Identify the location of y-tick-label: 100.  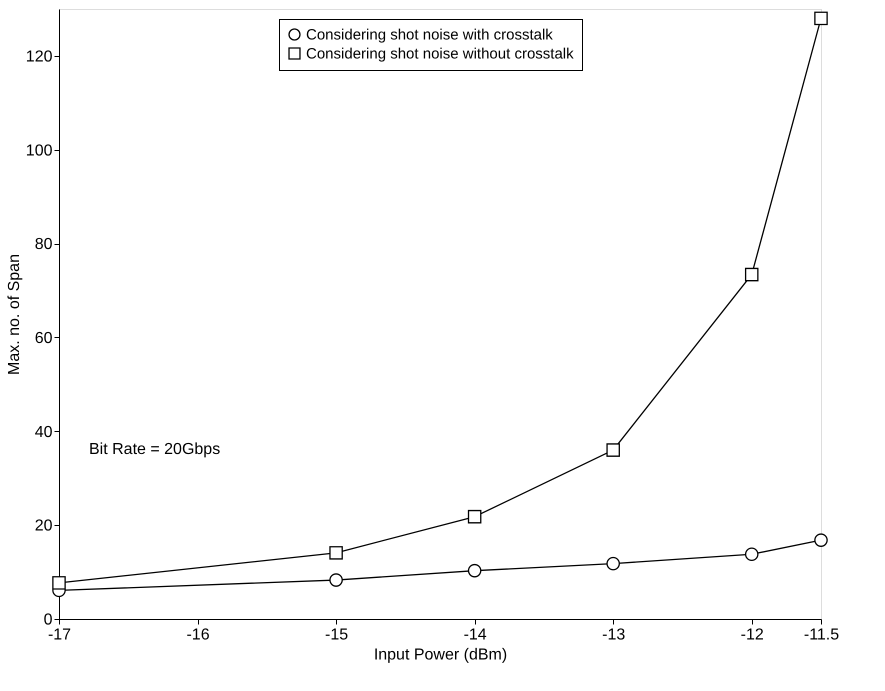
(39, 151).